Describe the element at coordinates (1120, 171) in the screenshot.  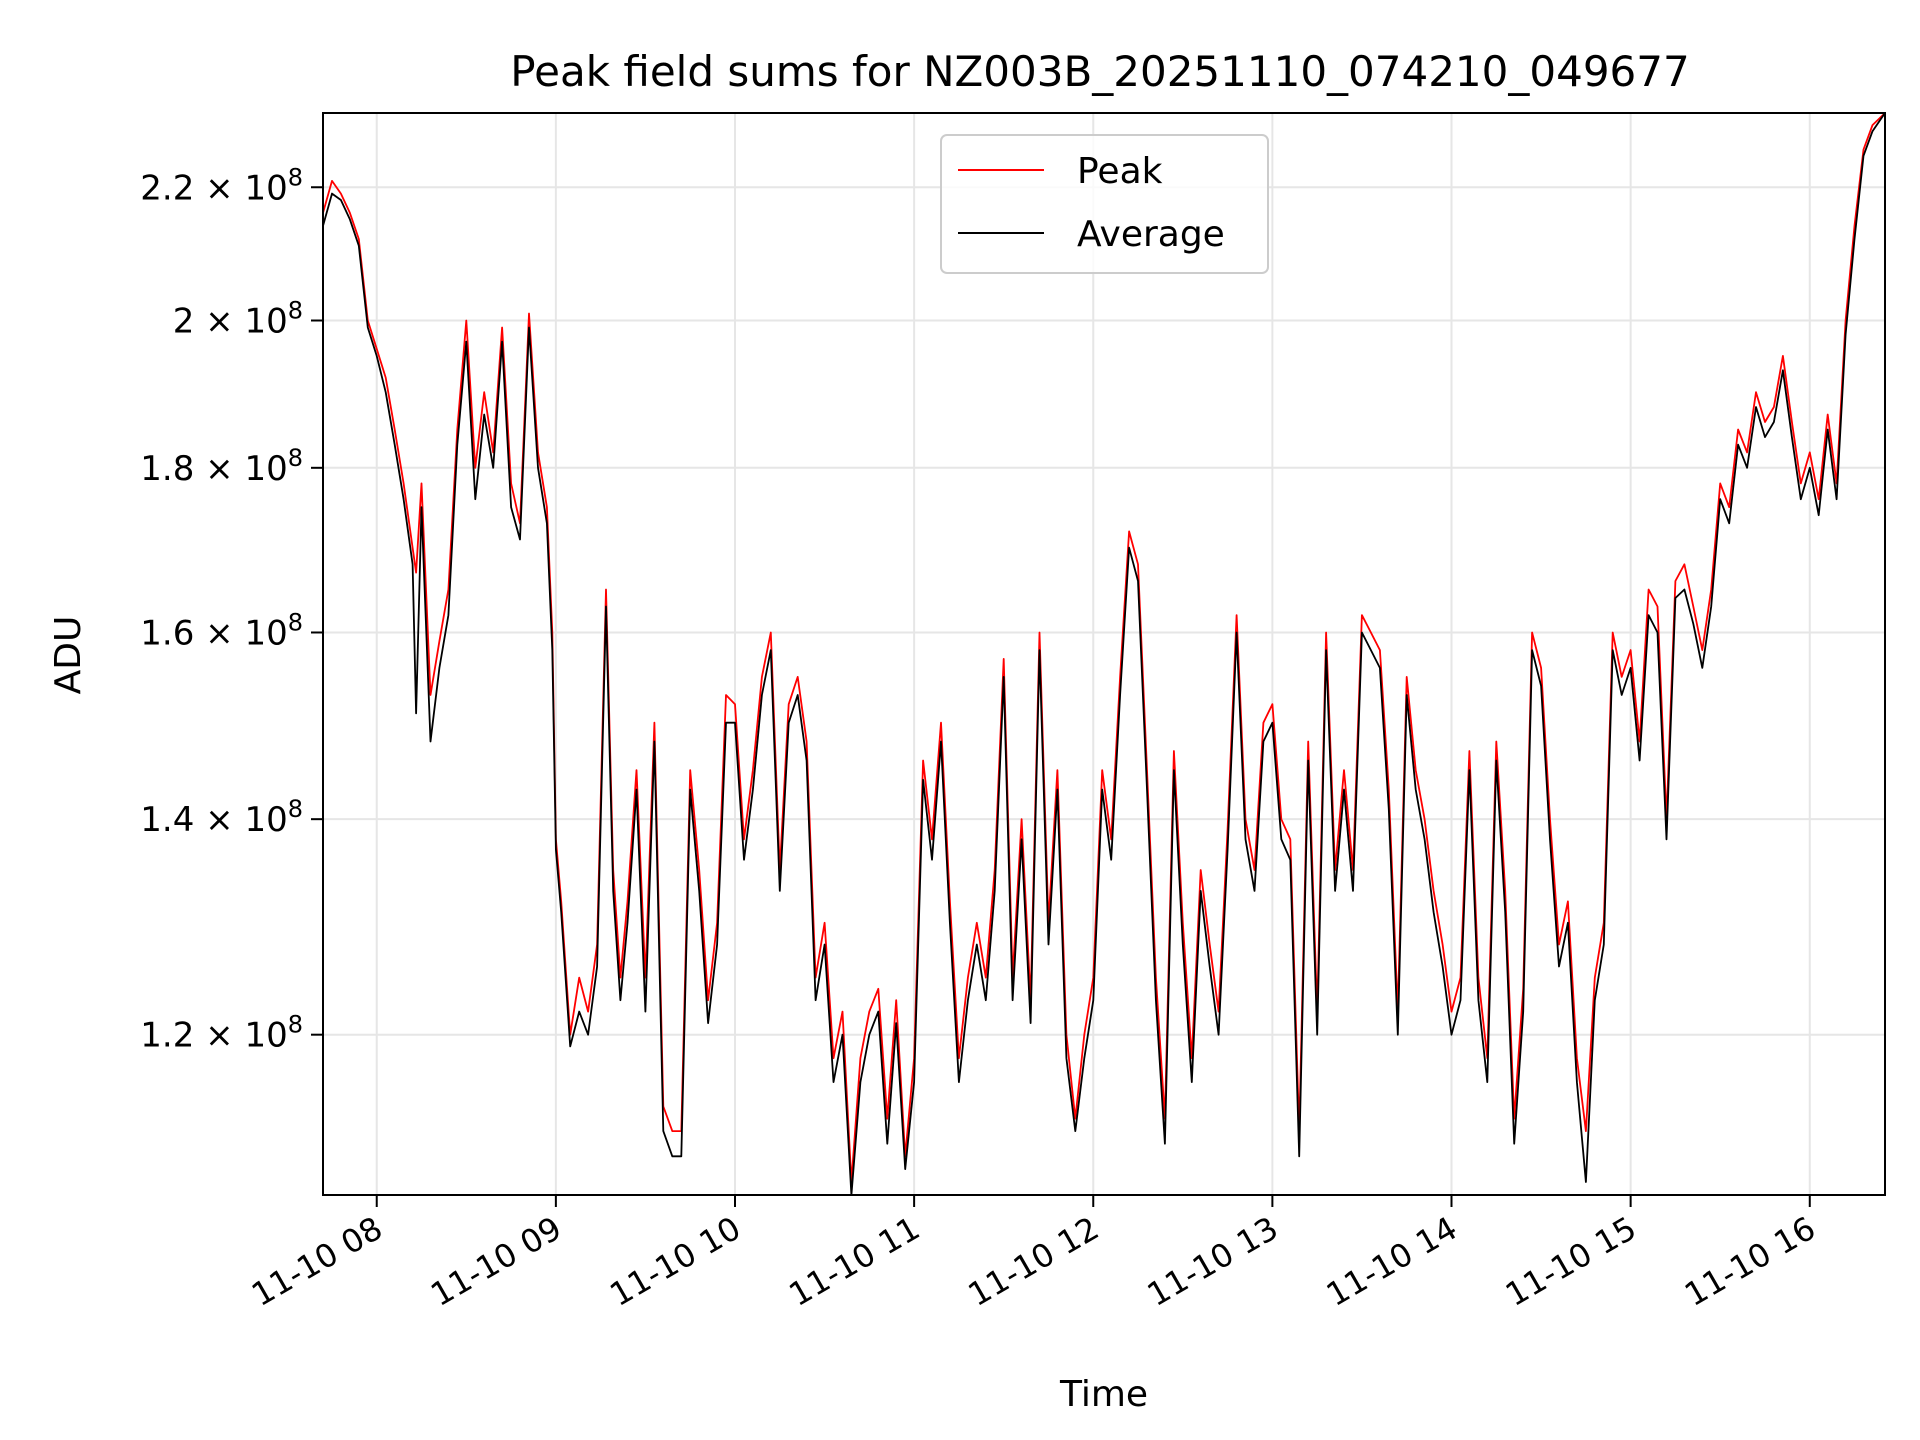
I see `legend-peak-label: Peak` at that location.